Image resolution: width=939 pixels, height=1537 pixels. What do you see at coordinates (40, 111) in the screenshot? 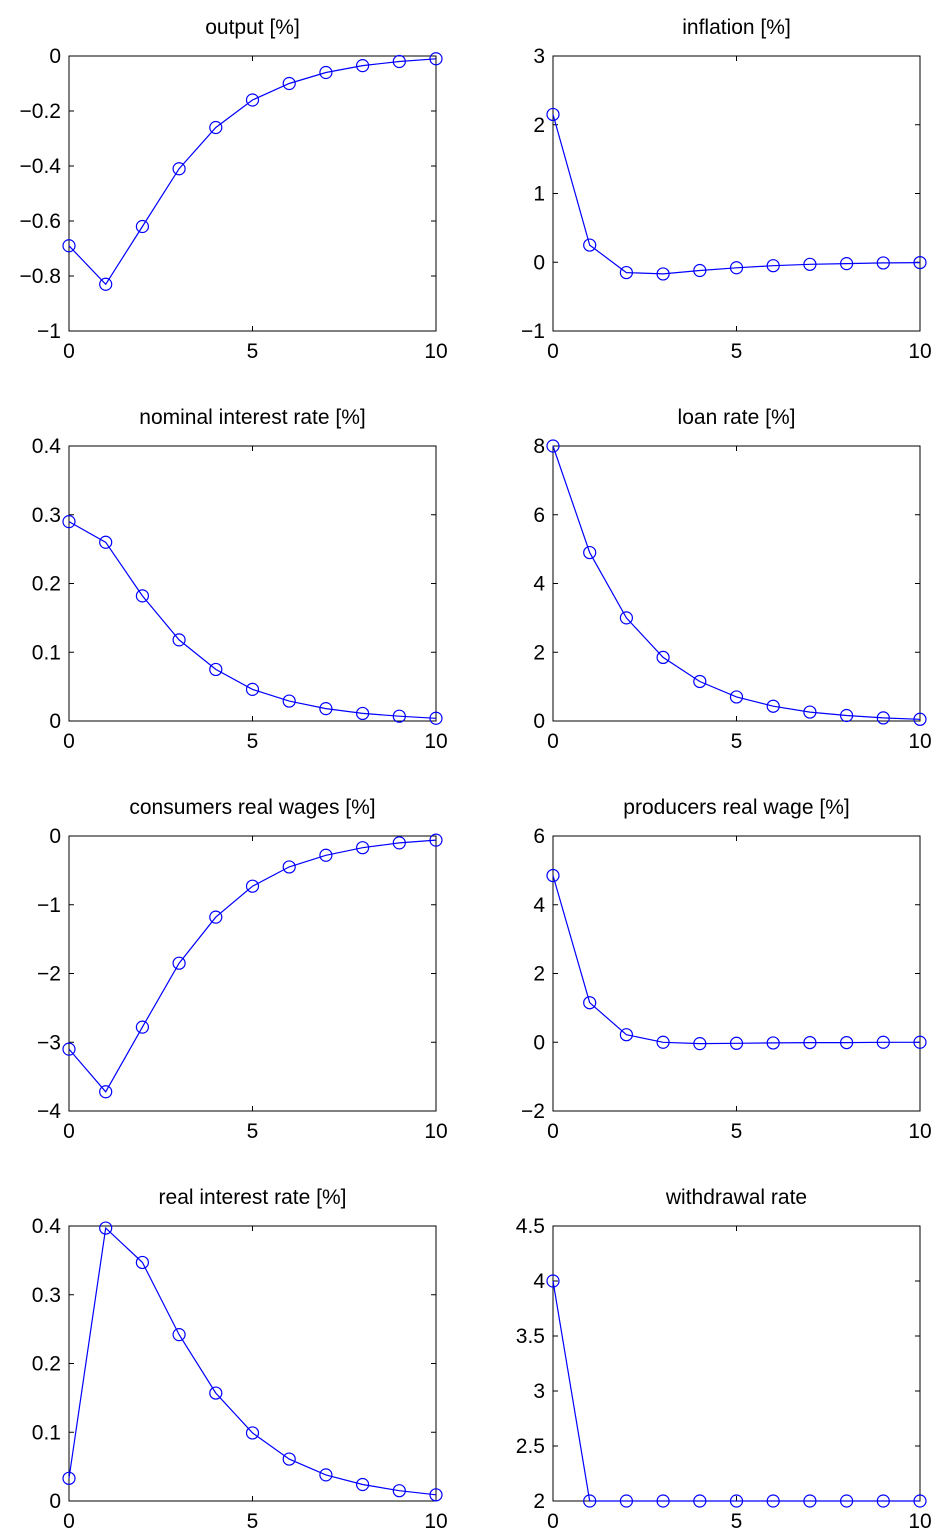
I see `y-tick-label: −0.2` at bounding box center [40, 111].